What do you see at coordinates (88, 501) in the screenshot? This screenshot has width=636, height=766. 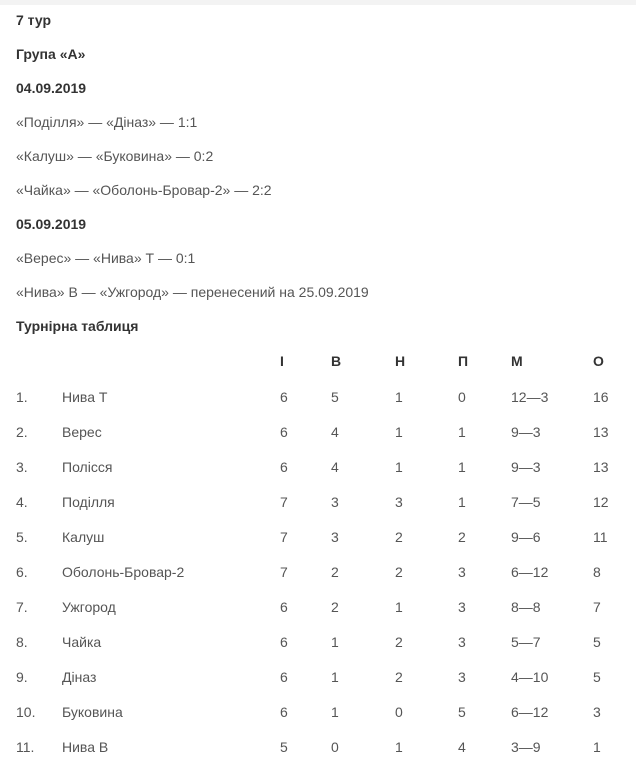 I see `team-name: Поділля` at bounding box center [88, 501].